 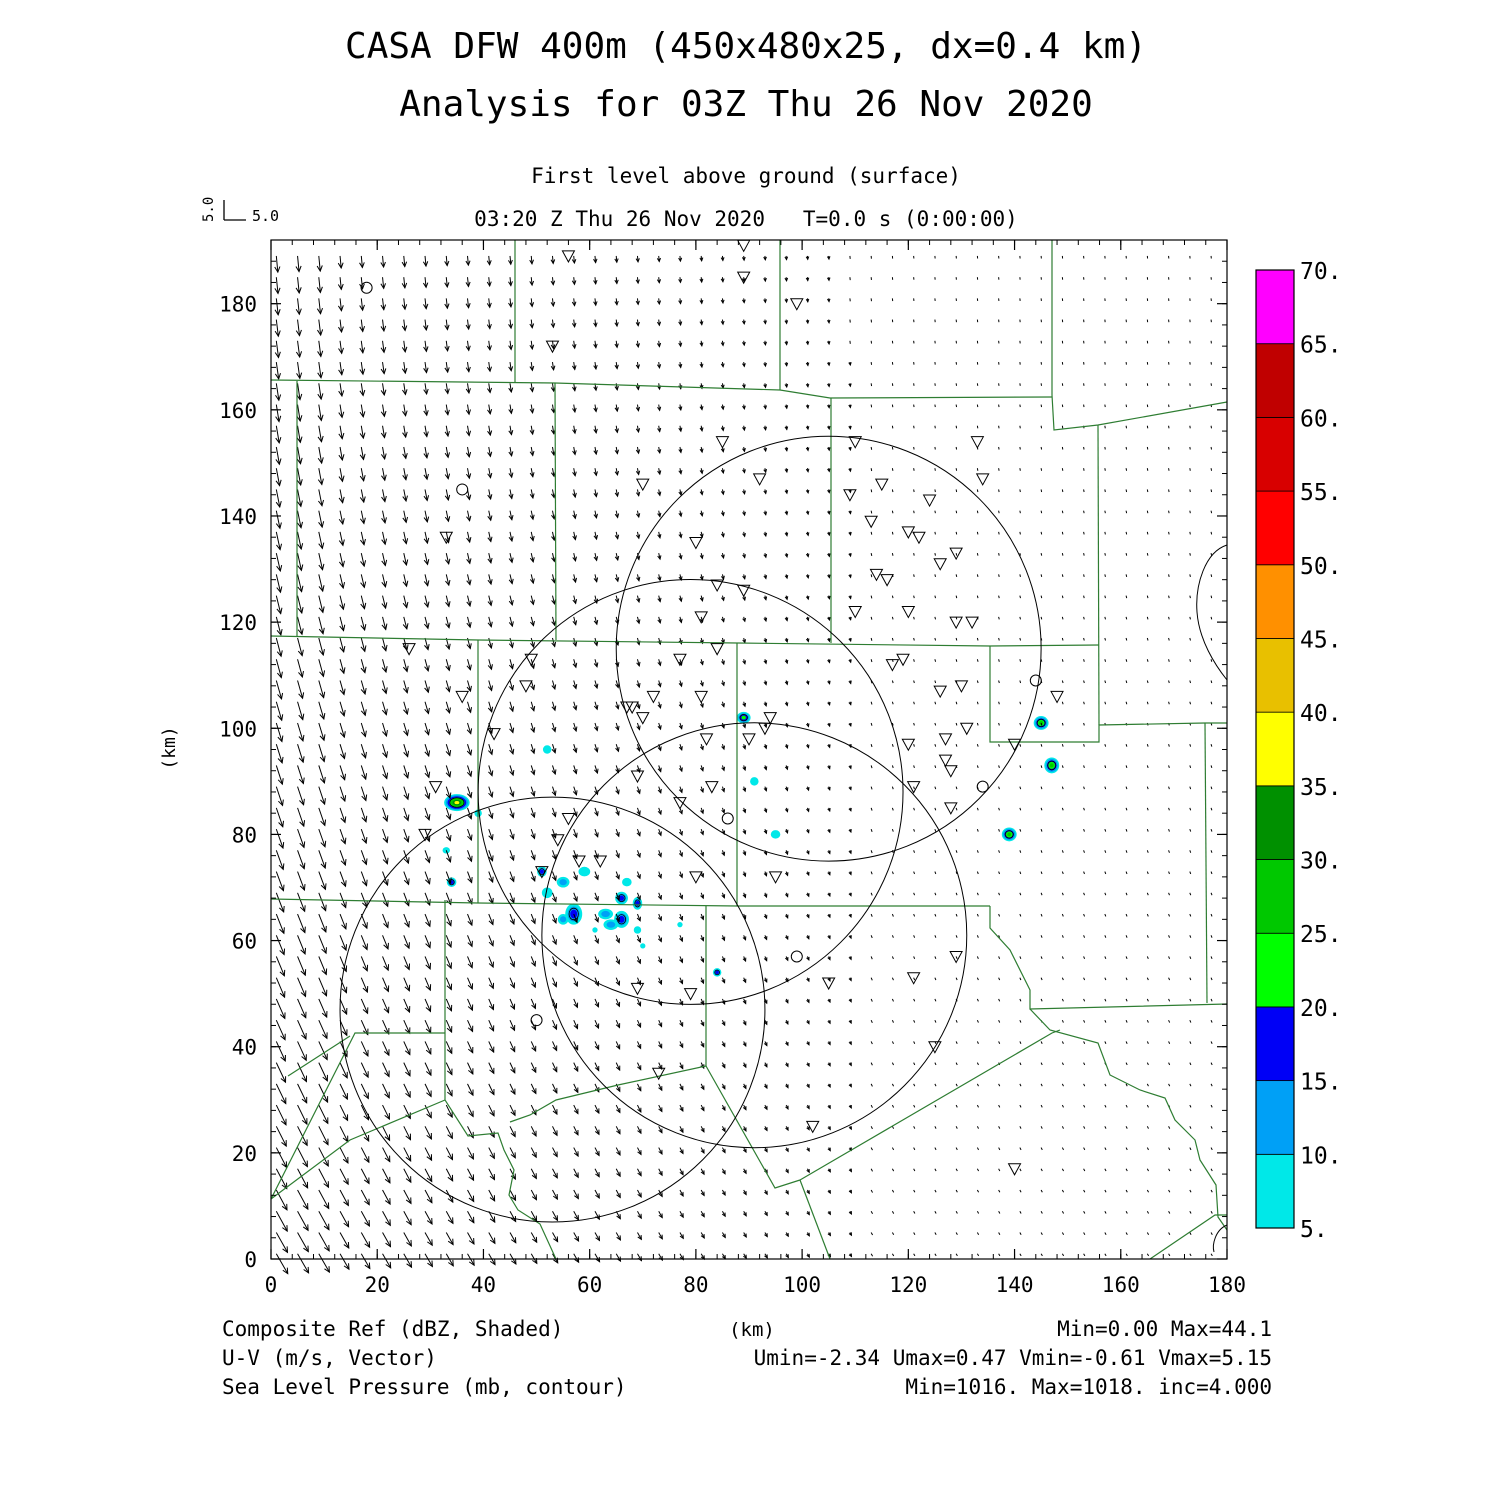 I want to click on reflectivity-cell, so click(x=585, y=872).